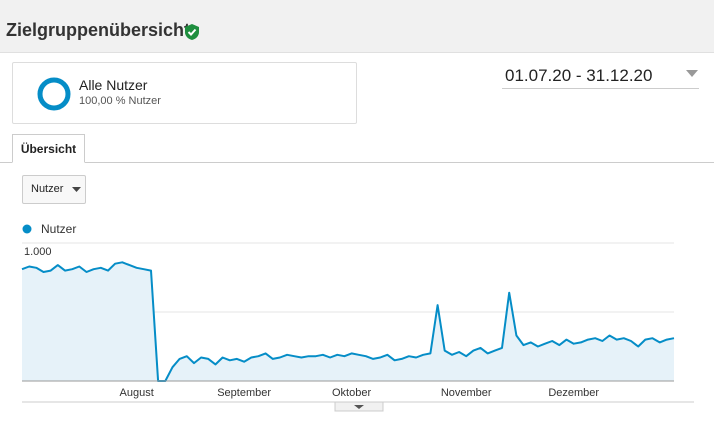  Describe the element at coordinates (27, 229) in the screenshot. I see `legend-dot` at that location.